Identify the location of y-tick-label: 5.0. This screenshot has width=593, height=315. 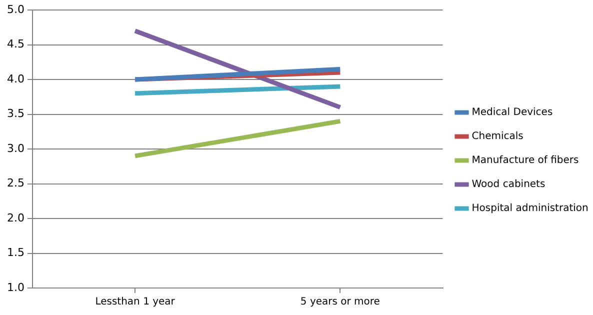
(15, 9).